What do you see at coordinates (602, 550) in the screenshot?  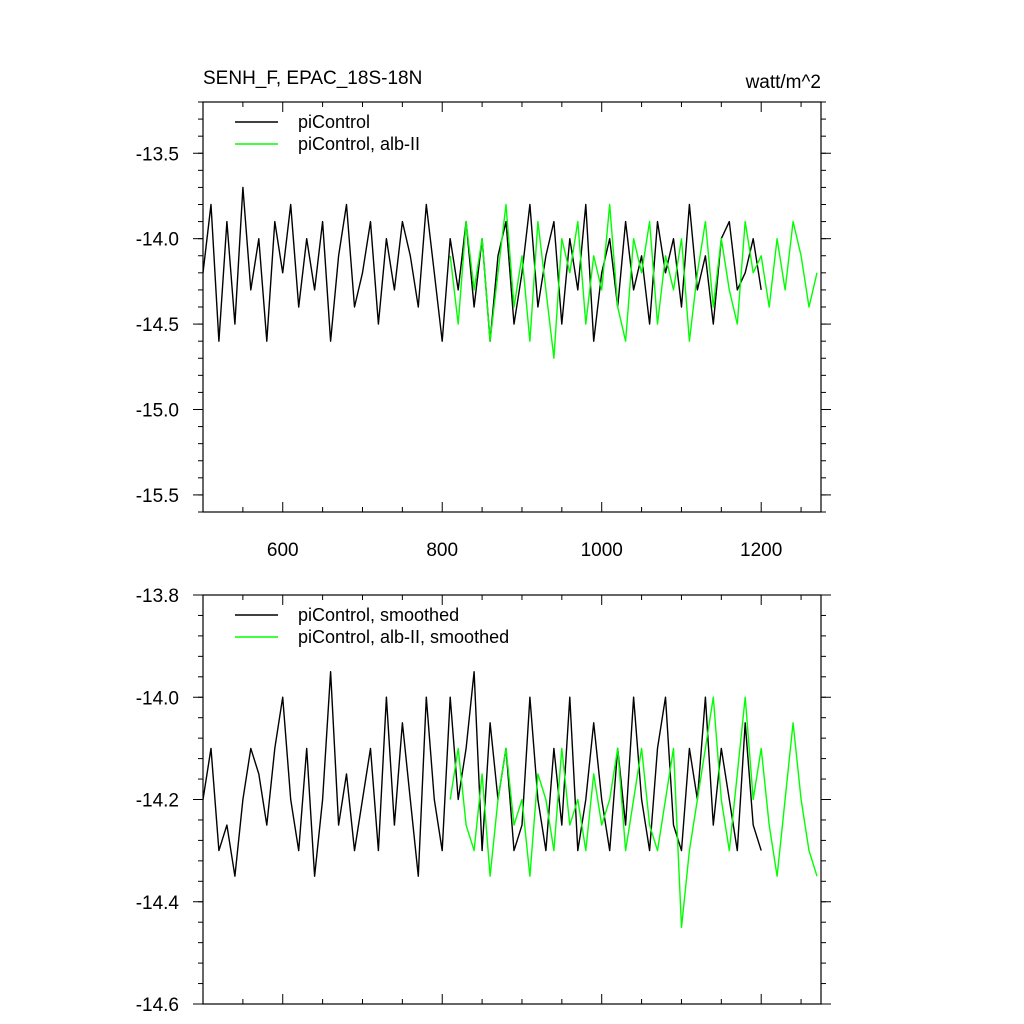 I see `x-tick-label: 1000` at bounding box center [602, 550].